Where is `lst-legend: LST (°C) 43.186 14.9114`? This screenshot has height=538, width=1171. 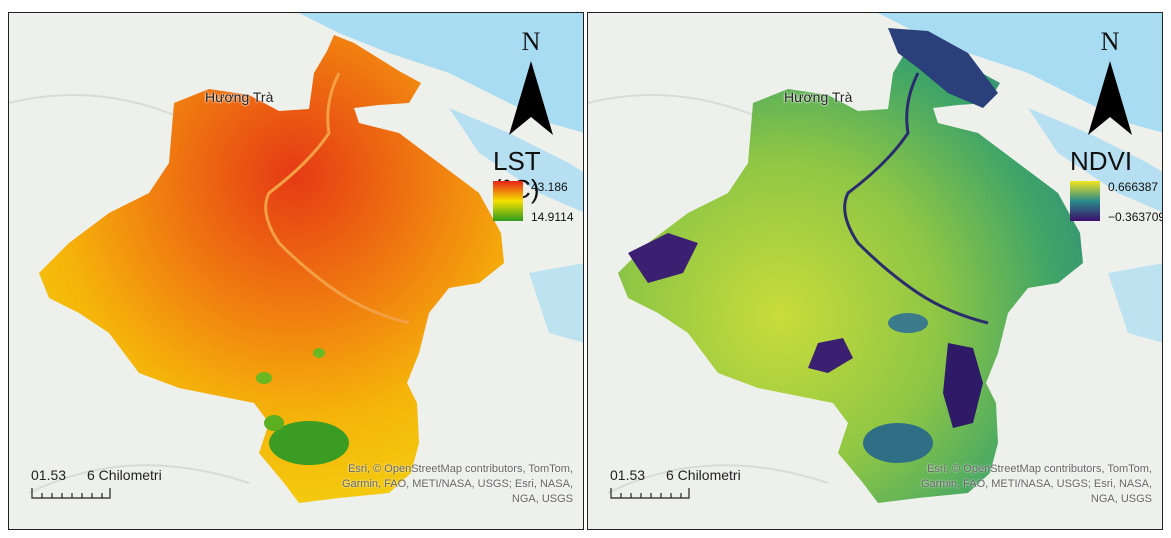
lst-legend: LST (°C) 43.186 14.9114 is located at coordinates (538, 192).